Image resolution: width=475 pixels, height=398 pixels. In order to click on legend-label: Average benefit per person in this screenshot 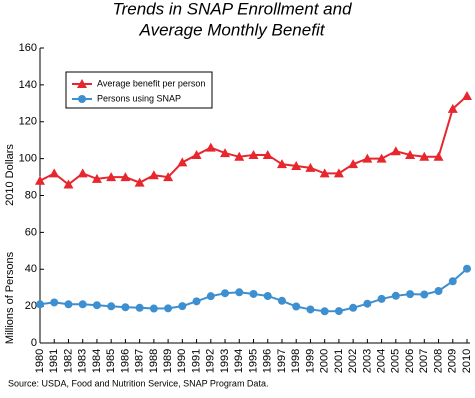, I will do `click(151, 83)`.